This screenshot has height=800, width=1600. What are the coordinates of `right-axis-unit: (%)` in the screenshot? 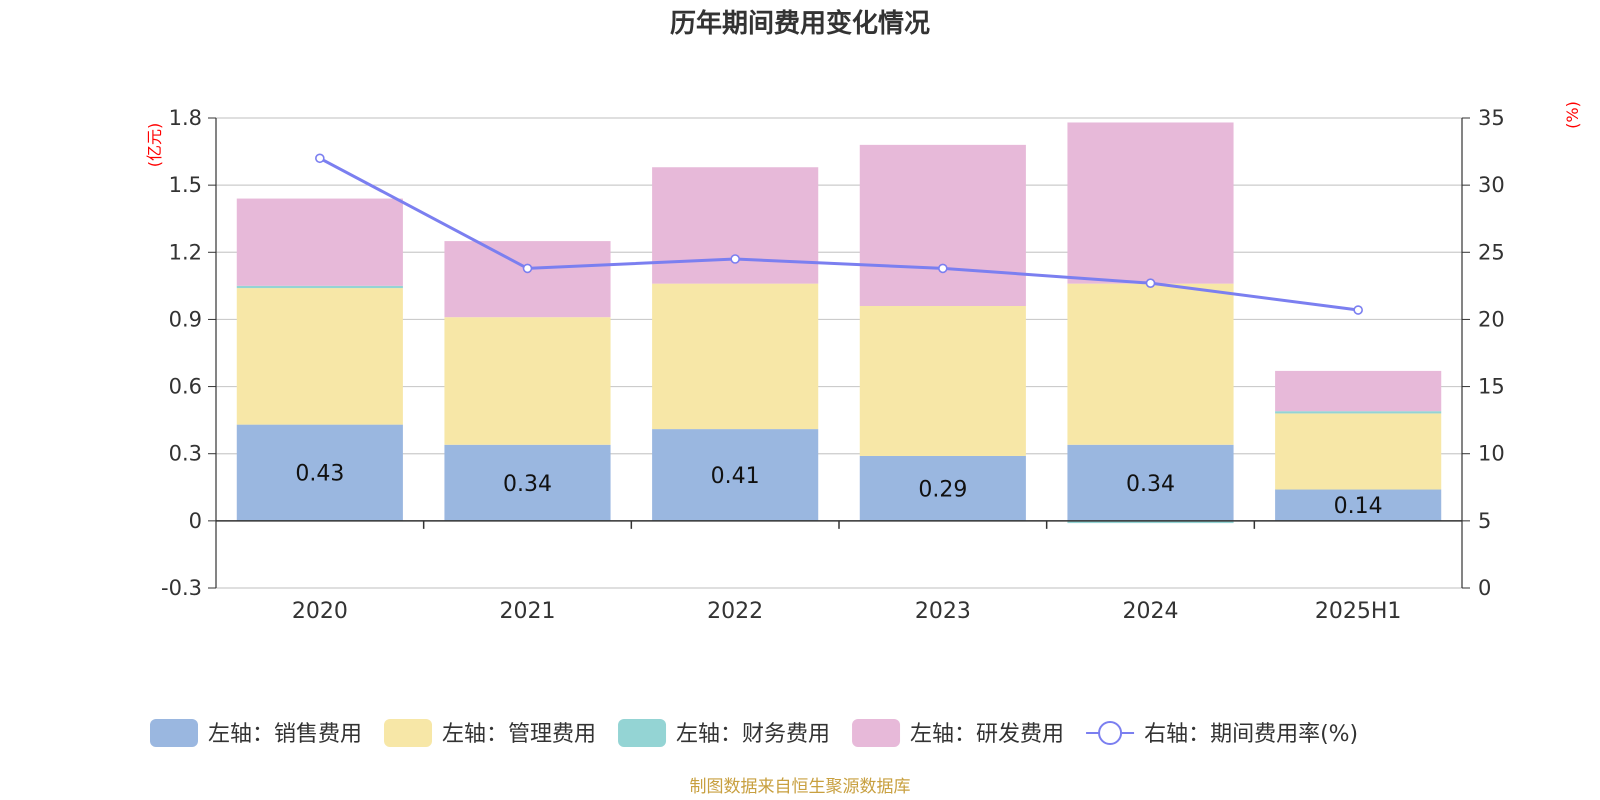 It's located at (1572, 115).